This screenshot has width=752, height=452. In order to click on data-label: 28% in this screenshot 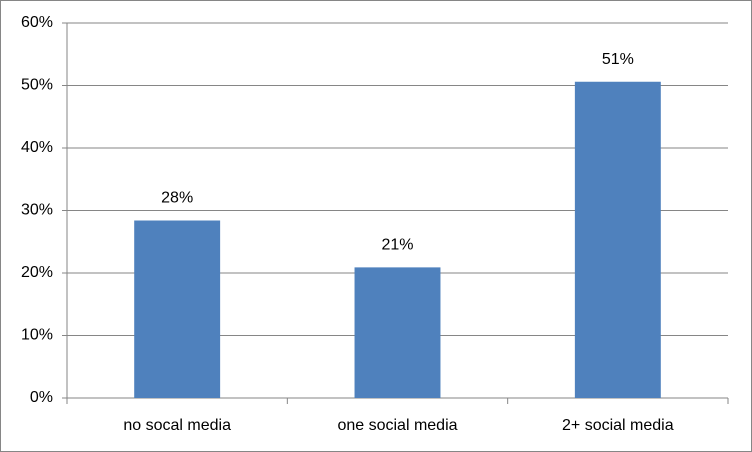, I will do `click(177, 198)`.